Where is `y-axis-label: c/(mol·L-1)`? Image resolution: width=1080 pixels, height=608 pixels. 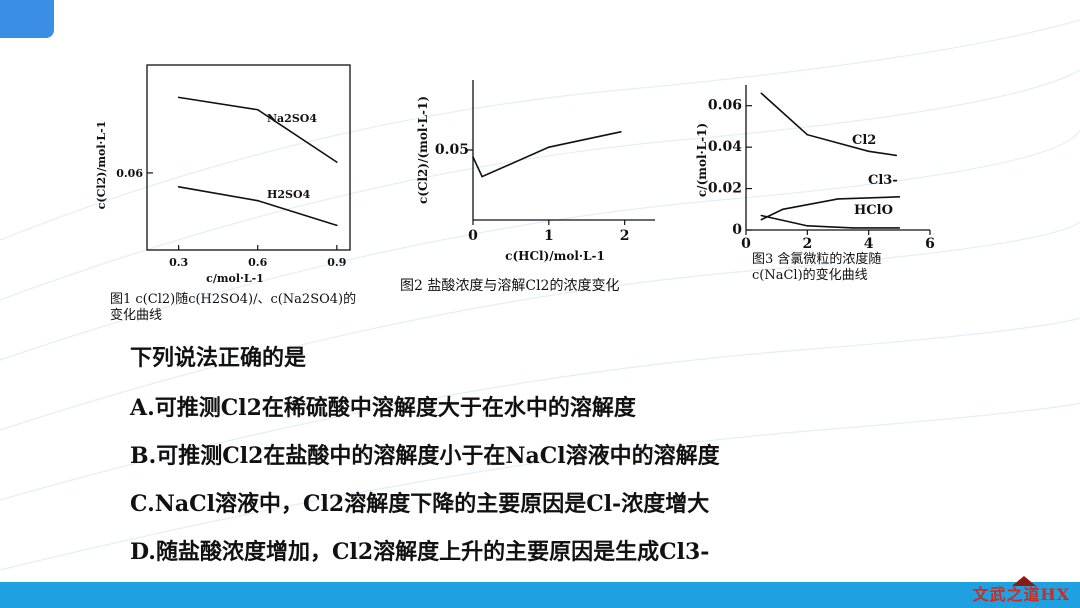
y-axis-label: c/(mol·L-1) is located at coordinates (702, 160).